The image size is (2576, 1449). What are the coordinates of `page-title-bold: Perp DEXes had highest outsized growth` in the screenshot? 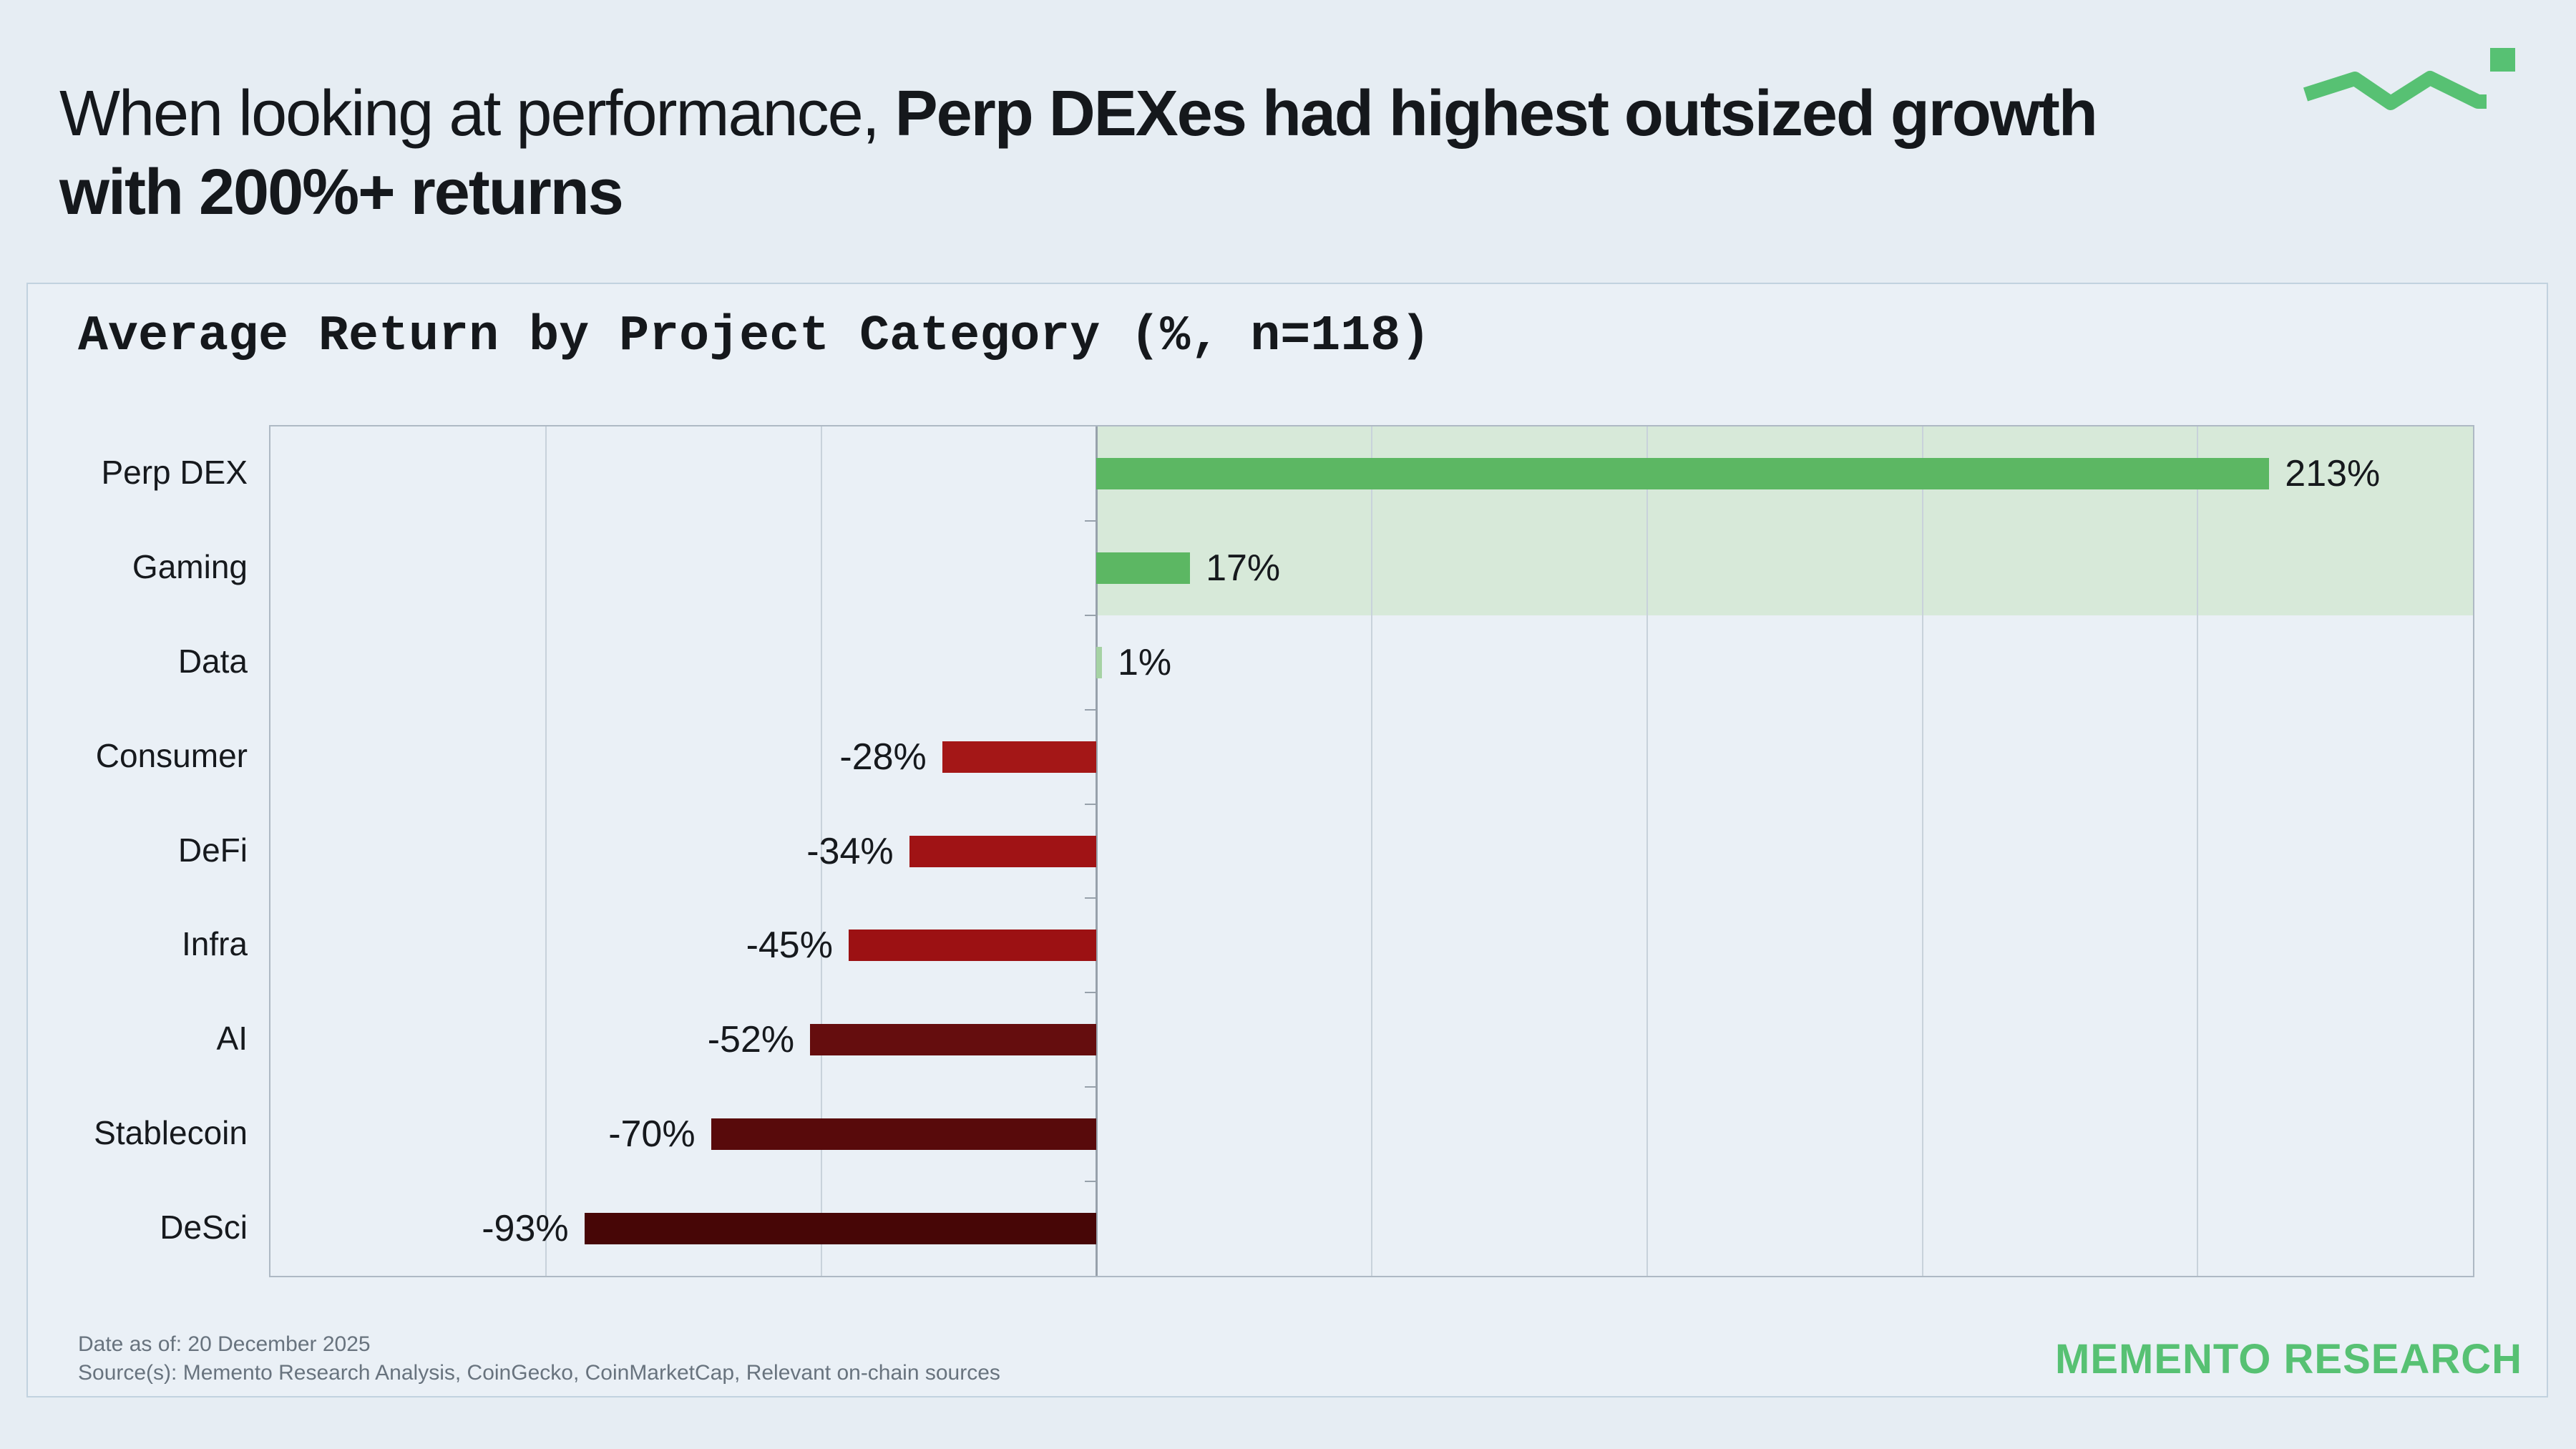 It's located at (1496, 114).